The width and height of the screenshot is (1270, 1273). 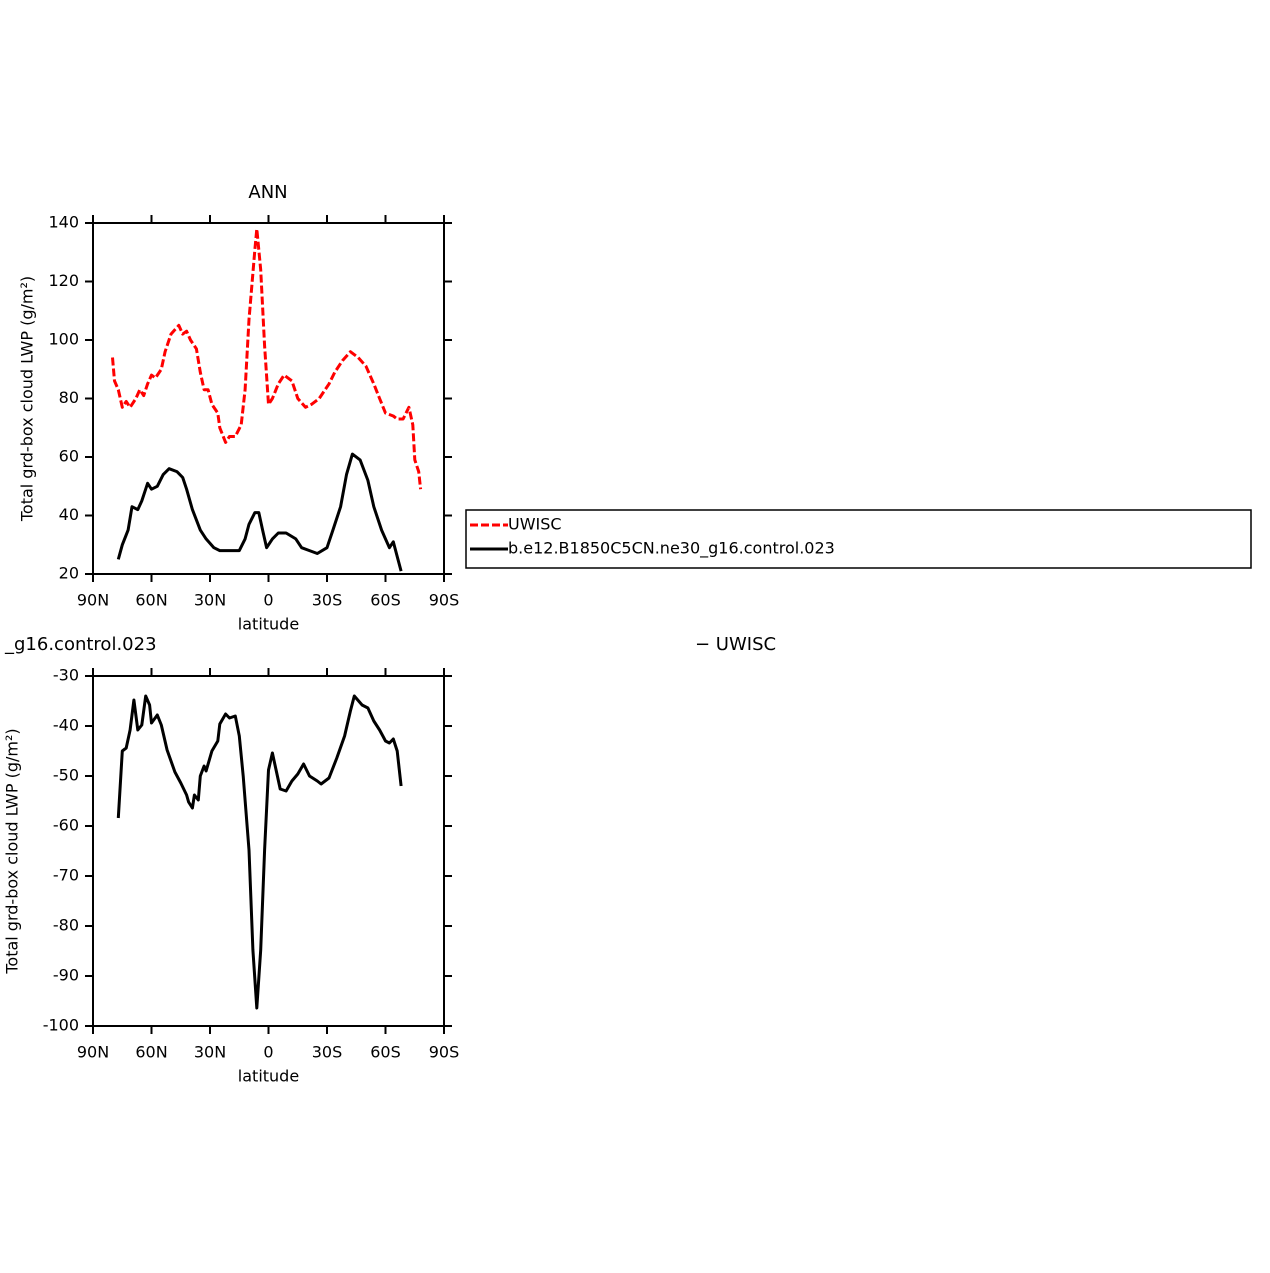 What do you see at coordinates (80, 644) in the screenshot?
I see `chart-title: _g16.control.023` at bounding box center [80, 644].